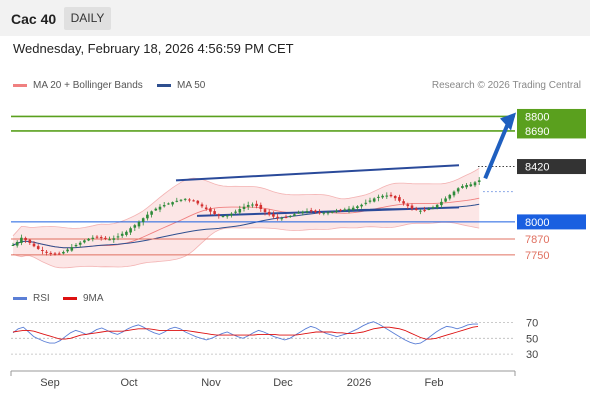 This screenshot has height=400, width=590. I want to click on legend-9ma: 9MA, so click(83, 298).